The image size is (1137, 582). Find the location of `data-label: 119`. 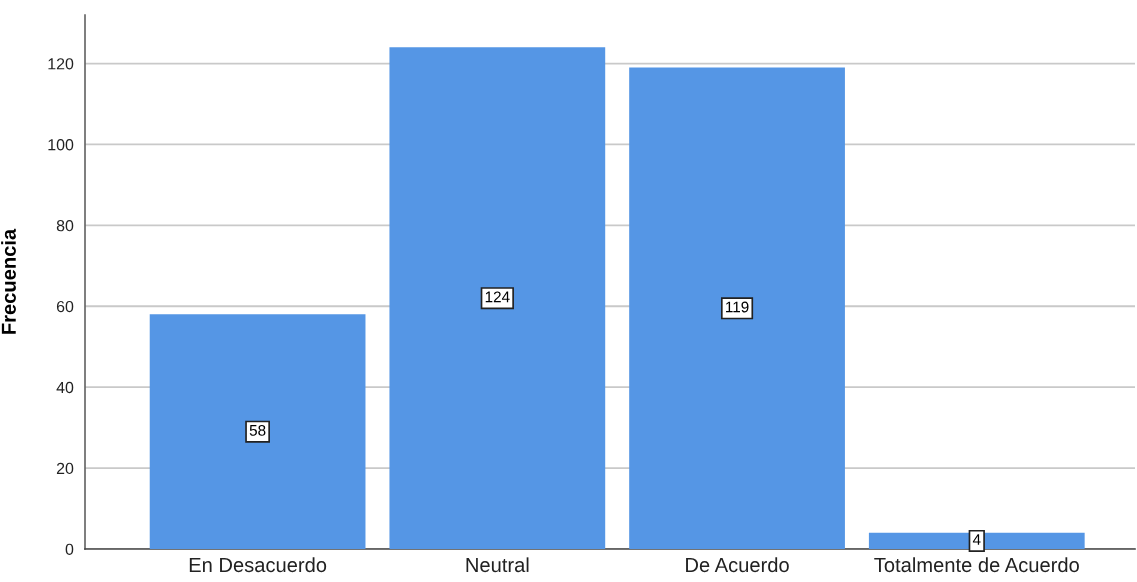

data-label: 119 is located at coordinates (737, 307).